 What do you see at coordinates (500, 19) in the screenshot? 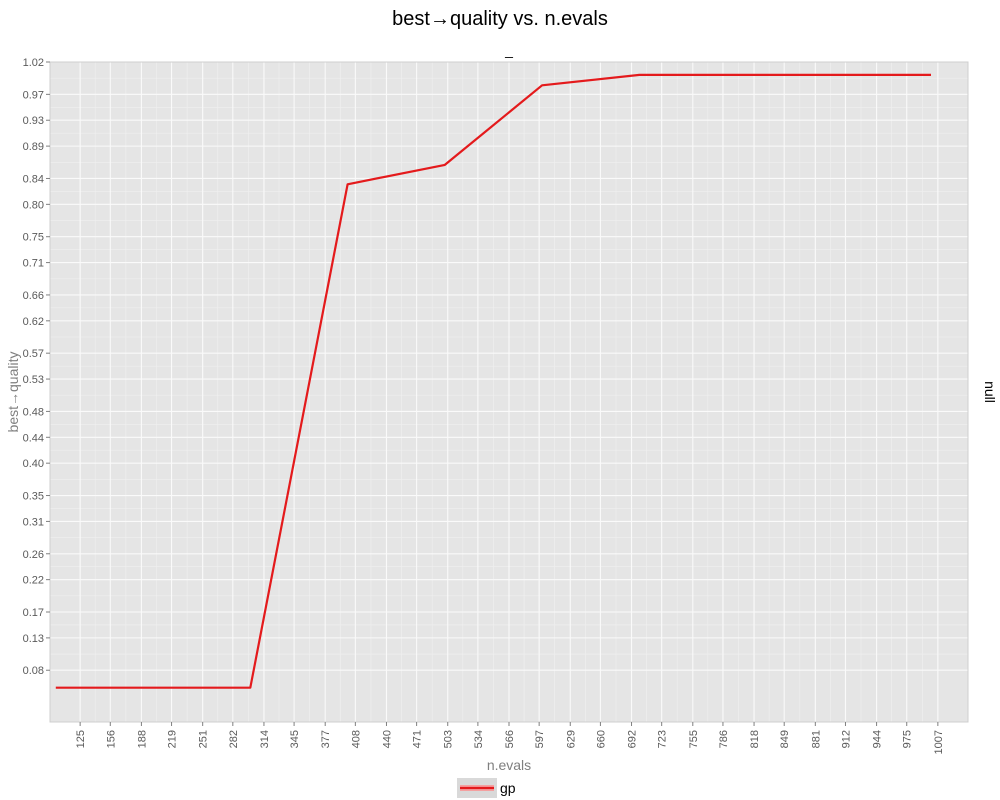
I see `chart-title: best→quality vs. n.evals` at bounding box center [500, 19].